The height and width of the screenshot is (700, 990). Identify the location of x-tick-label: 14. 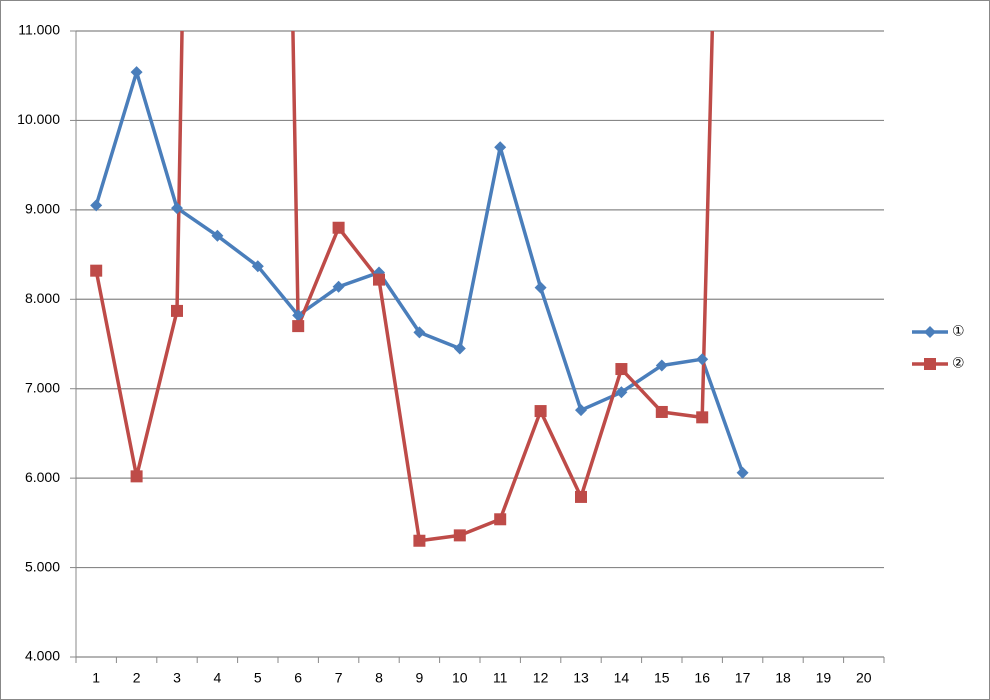
(622, 678).